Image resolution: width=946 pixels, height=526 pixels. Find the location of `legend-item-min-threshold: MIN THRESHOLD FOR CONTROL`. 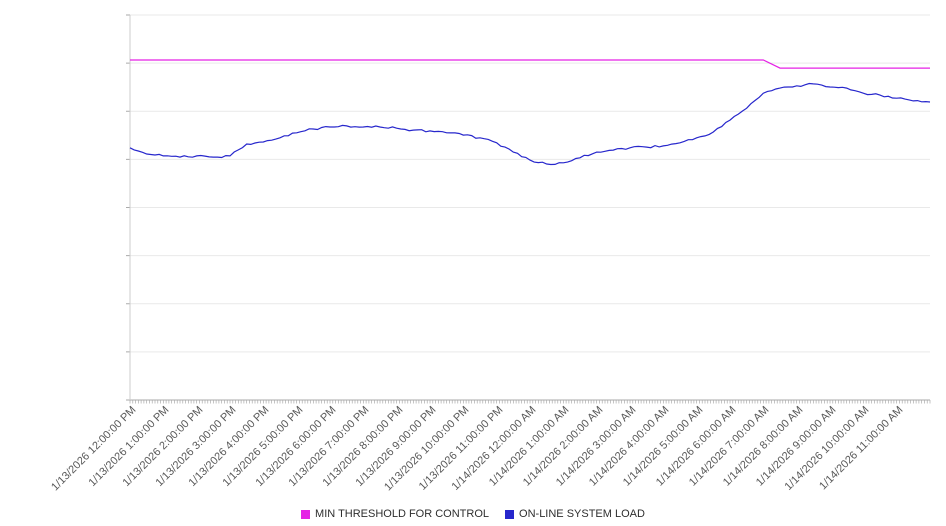

legend-item-min-threshold: MIN THRESHOLD FOR CONTROL is located at coordinates (395, 514).